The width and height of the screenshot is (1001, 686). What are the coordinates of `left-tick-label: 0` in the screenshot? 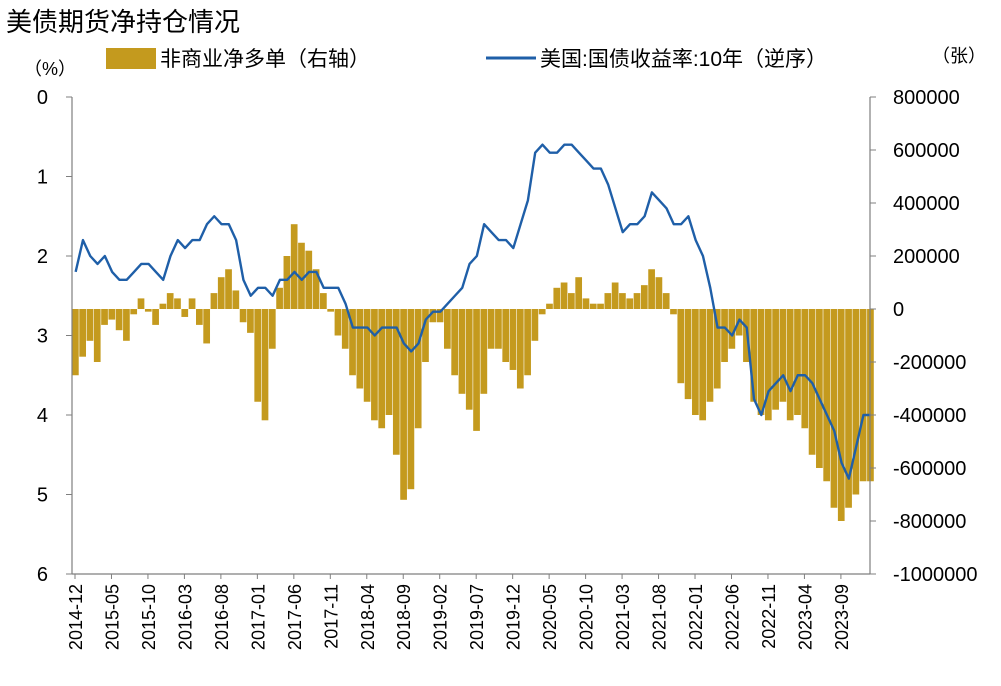 It's located at (42, 98).